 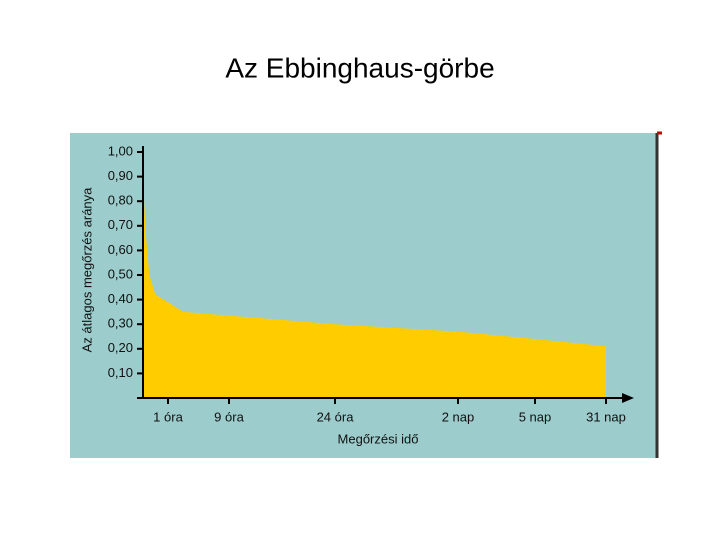 I want to click on x-axis-arrow, so click(x=628, y=398).